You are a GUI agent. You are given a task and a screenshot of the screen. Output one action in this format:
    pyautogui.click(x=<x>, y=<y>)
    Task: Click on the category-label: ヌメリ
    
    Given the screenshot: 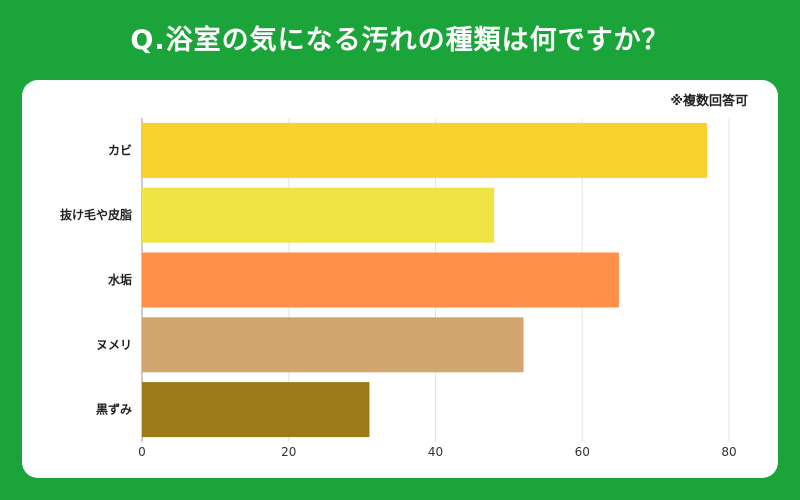 What is the action you would take?
    pyautogui.click(x=114, y=345)
    